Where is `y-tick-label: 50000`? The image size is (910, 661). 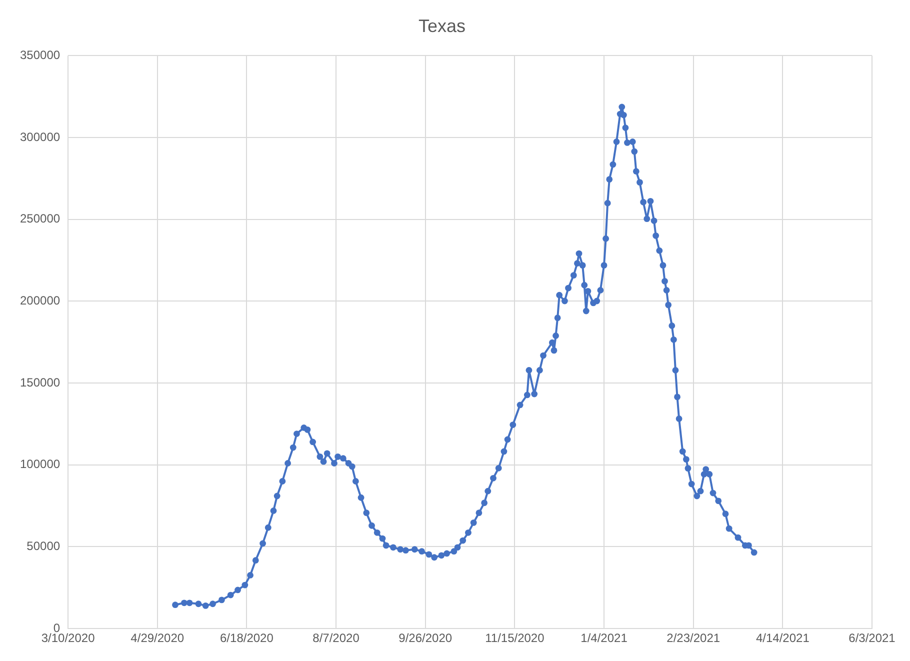 y-tick-label: 50000 is located at coordinates (43, 546).